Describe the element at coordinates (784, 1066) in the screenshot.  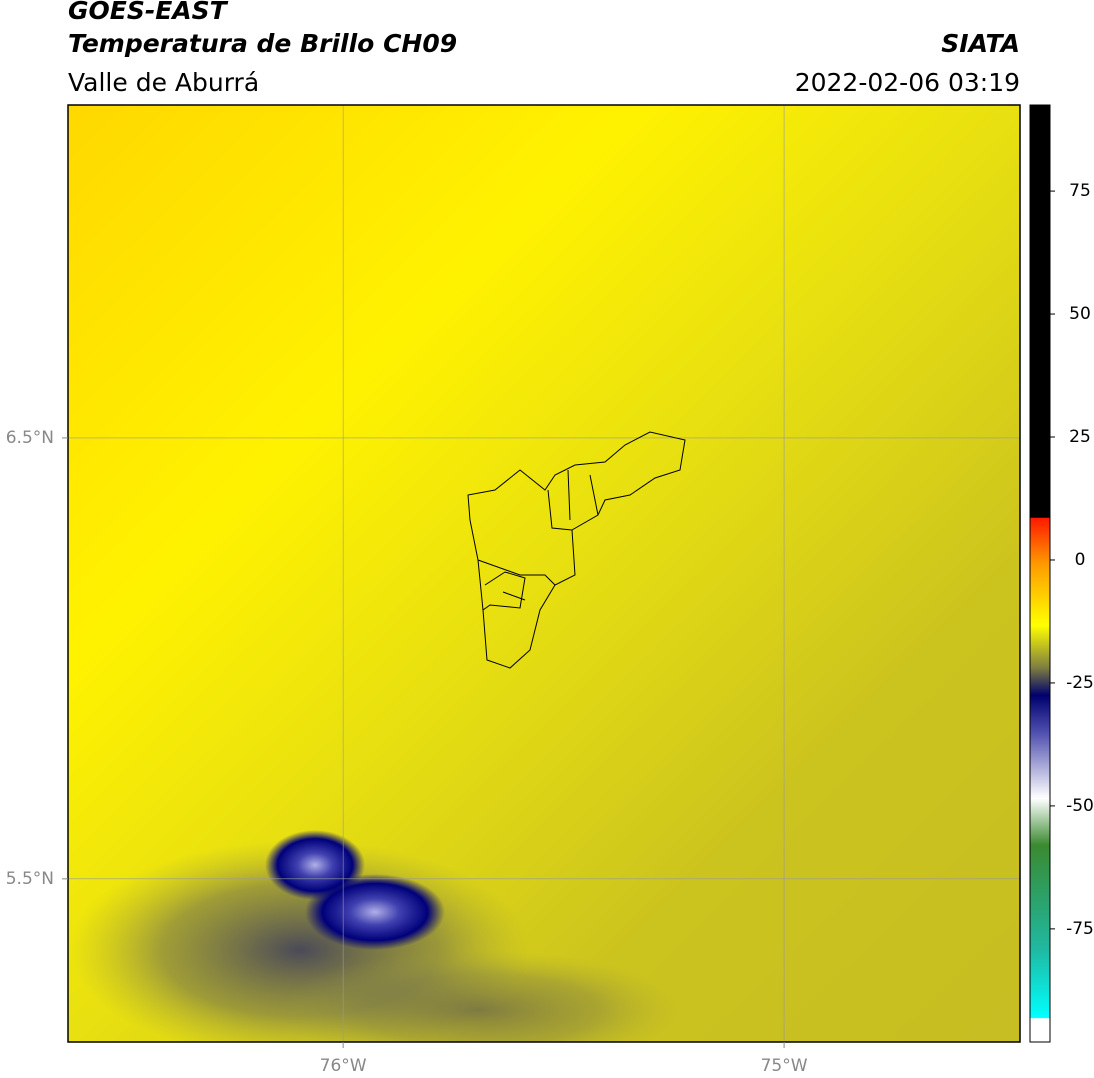
I see `x-tick-label: 75°W` at that location.